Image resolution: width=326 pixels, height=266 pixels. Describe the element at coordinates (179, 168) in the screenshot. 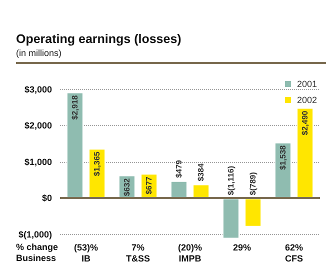

I see `data-label: $479` at that location.